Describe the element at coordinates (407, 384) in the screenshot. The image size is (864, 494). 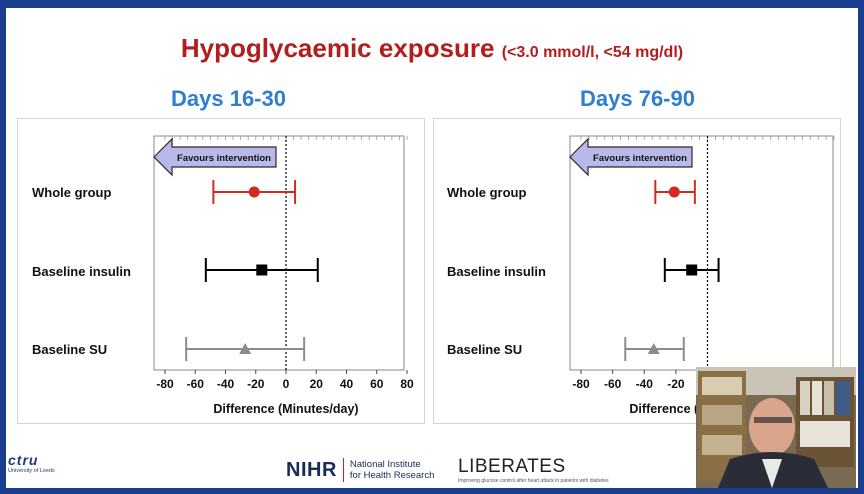
I see `x-tick-label: 80` at that location.